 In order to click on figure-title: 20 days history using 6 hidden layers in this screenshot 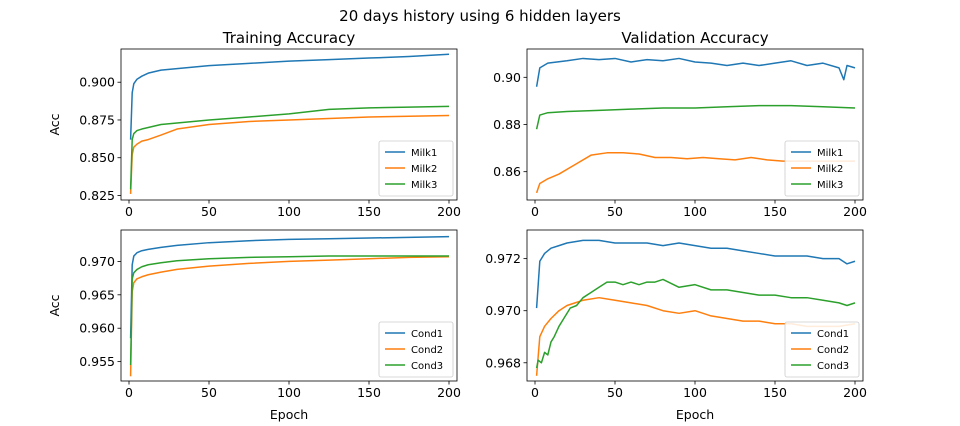, I will do `click(480, 16)`.